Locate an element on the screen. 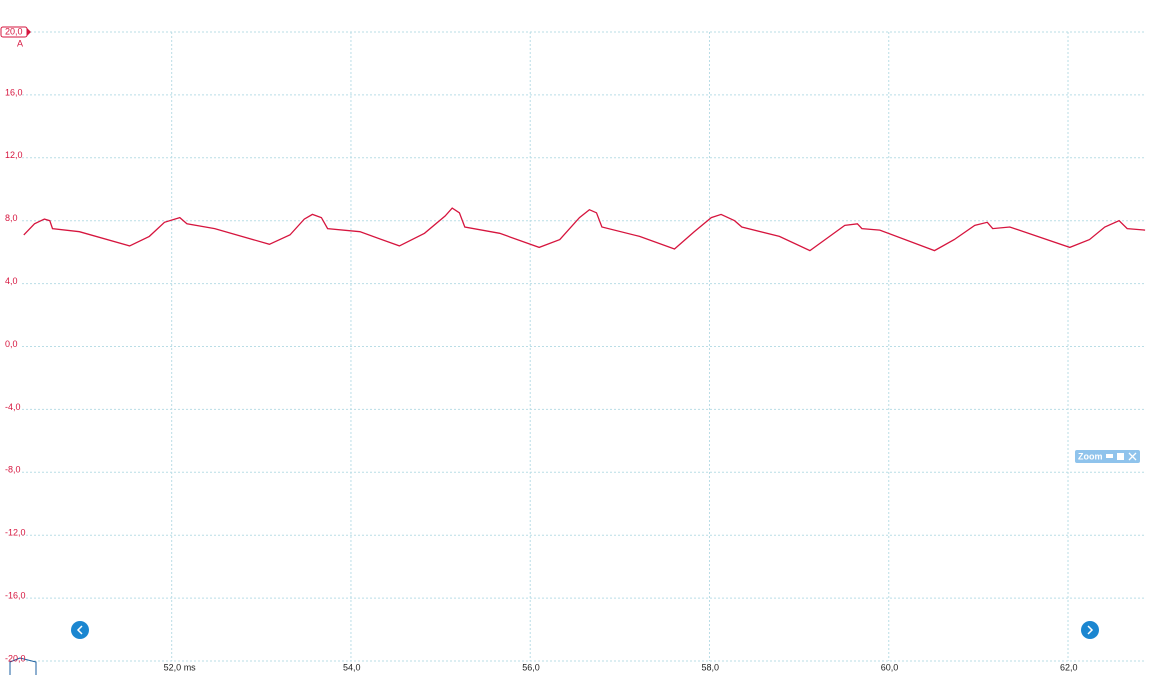 Image resolution: width=1156 pixels, height=700 pixels. nav-right-bg is located at coordinates (1090, 630).